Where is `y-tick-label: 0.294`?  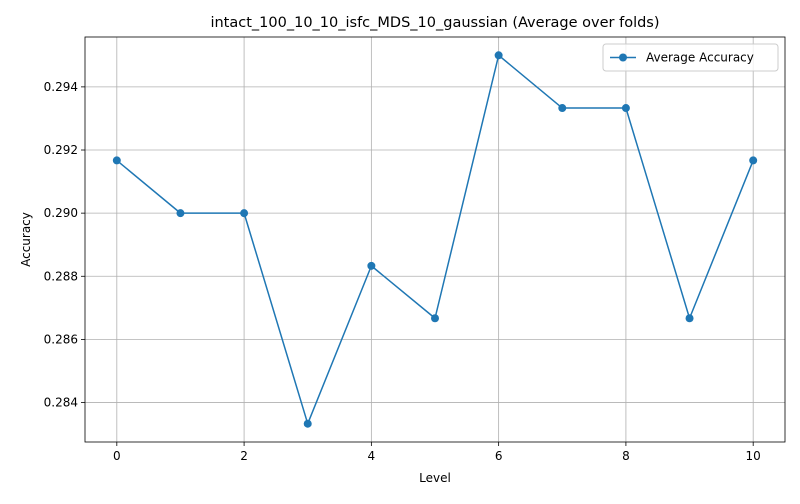 y-tick-label: 0.294 is located at coordinates (61, 87).